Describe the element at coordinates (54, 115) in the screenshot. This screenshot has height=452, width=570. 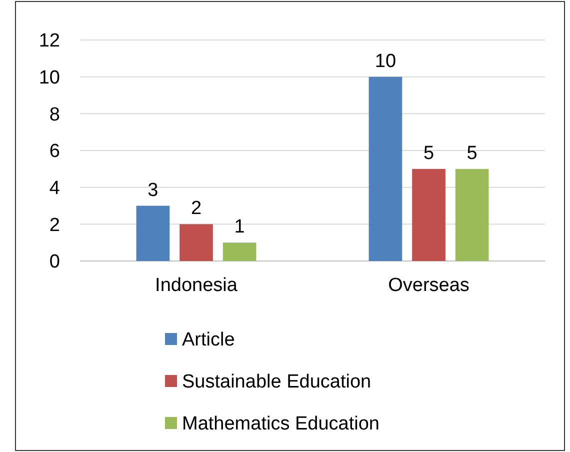
I see `y-tick-label: 8` at that location.